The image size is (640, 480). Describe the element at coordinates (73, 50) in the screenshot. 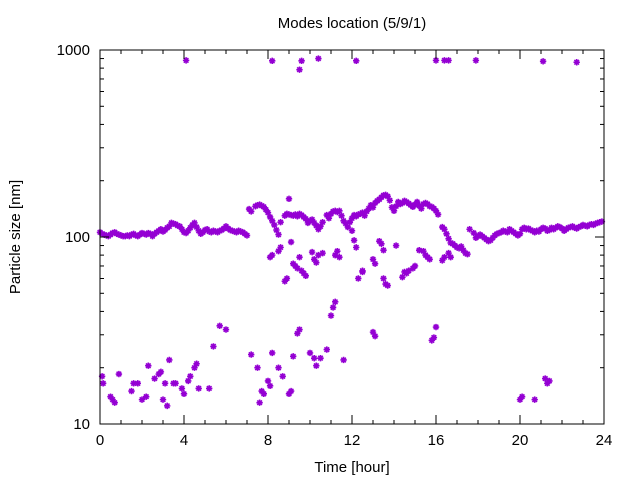

I see `y-tick-label: 1000` at that location.